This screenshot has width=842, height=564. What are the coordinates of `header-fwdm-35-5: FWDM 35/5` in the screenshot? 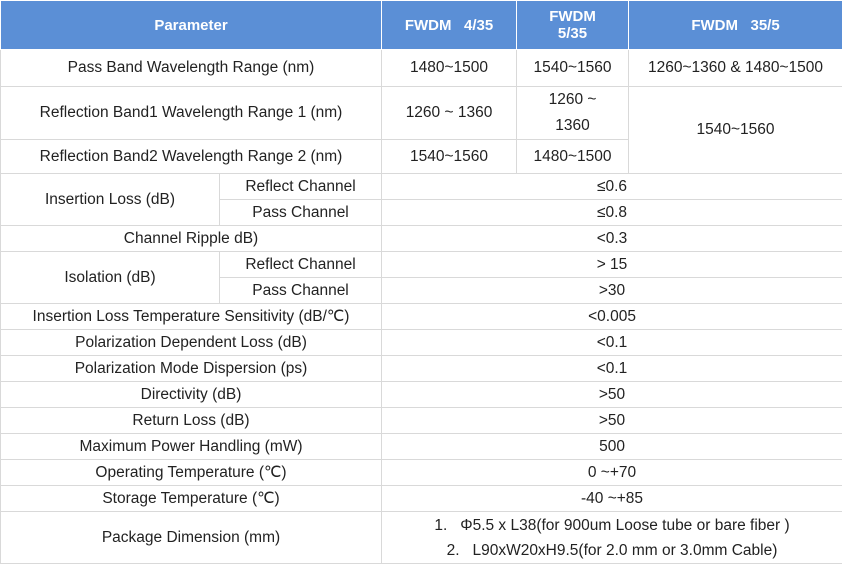 It's located at (735, 25).